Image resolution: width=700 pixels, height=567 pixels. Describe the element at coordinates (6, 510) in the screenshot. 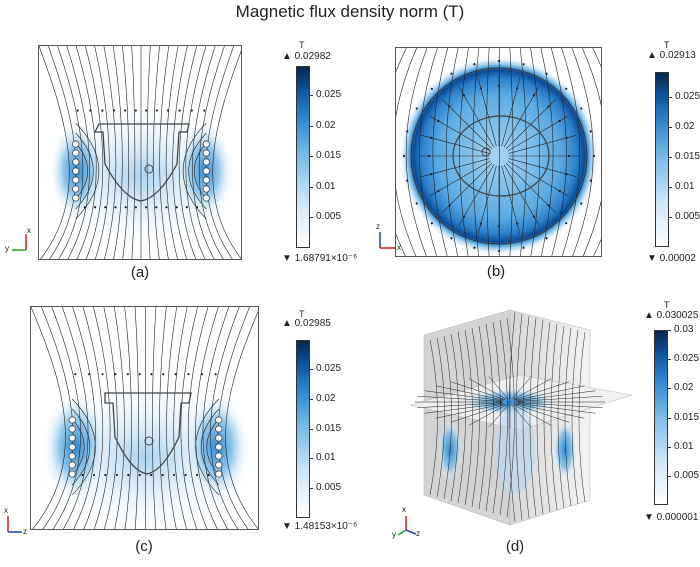

I see `panel-c-axis-vertical-label: x` at that location.